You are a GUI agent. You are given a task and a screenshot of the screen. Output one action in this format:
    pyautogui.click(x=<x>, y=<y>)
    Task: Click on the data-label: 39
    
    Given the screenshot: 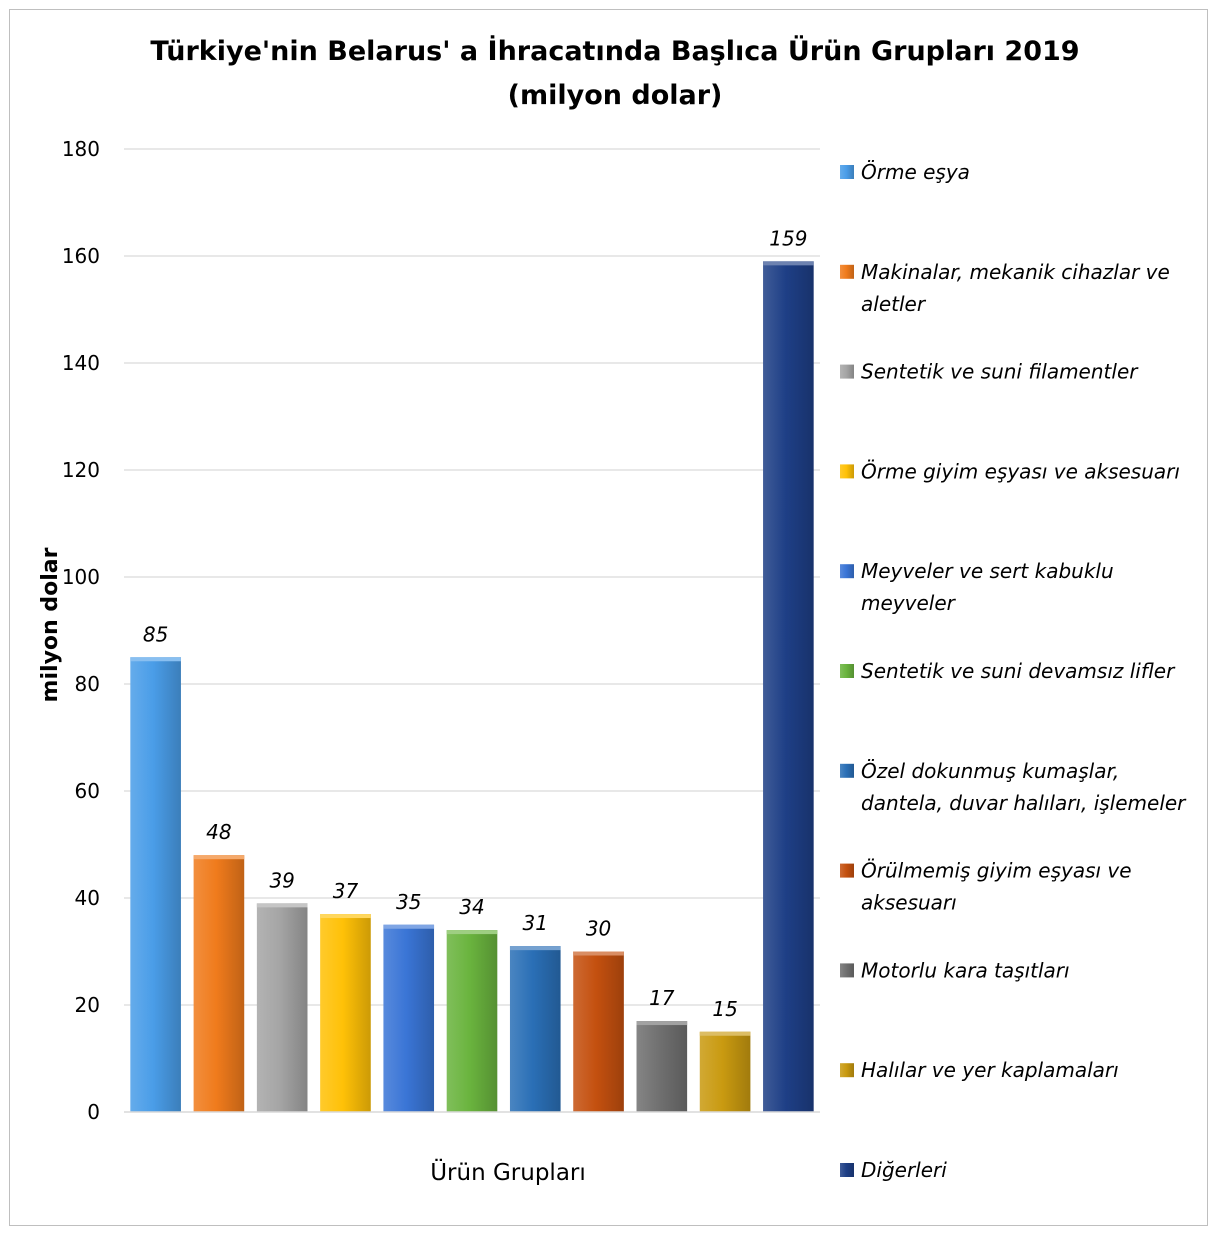 What is the action you would take?
    pyautogui.click(x=281, y=880)
    